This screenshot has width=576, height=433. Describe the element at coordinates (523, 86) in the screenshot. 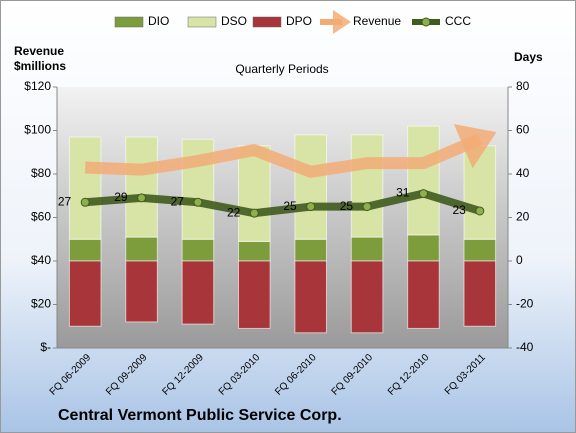

I see `y2-tick-label: 80` at that location.